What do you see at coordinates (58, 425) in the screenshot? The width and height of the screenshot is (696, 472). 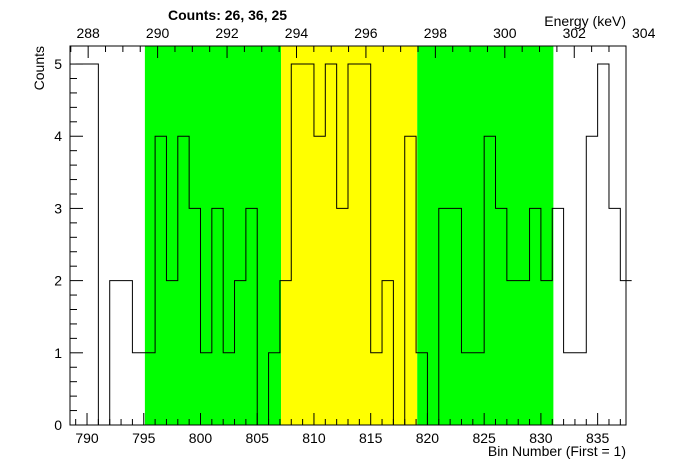 I see `y-tick-label: 0` at bounding box center [58, 425].